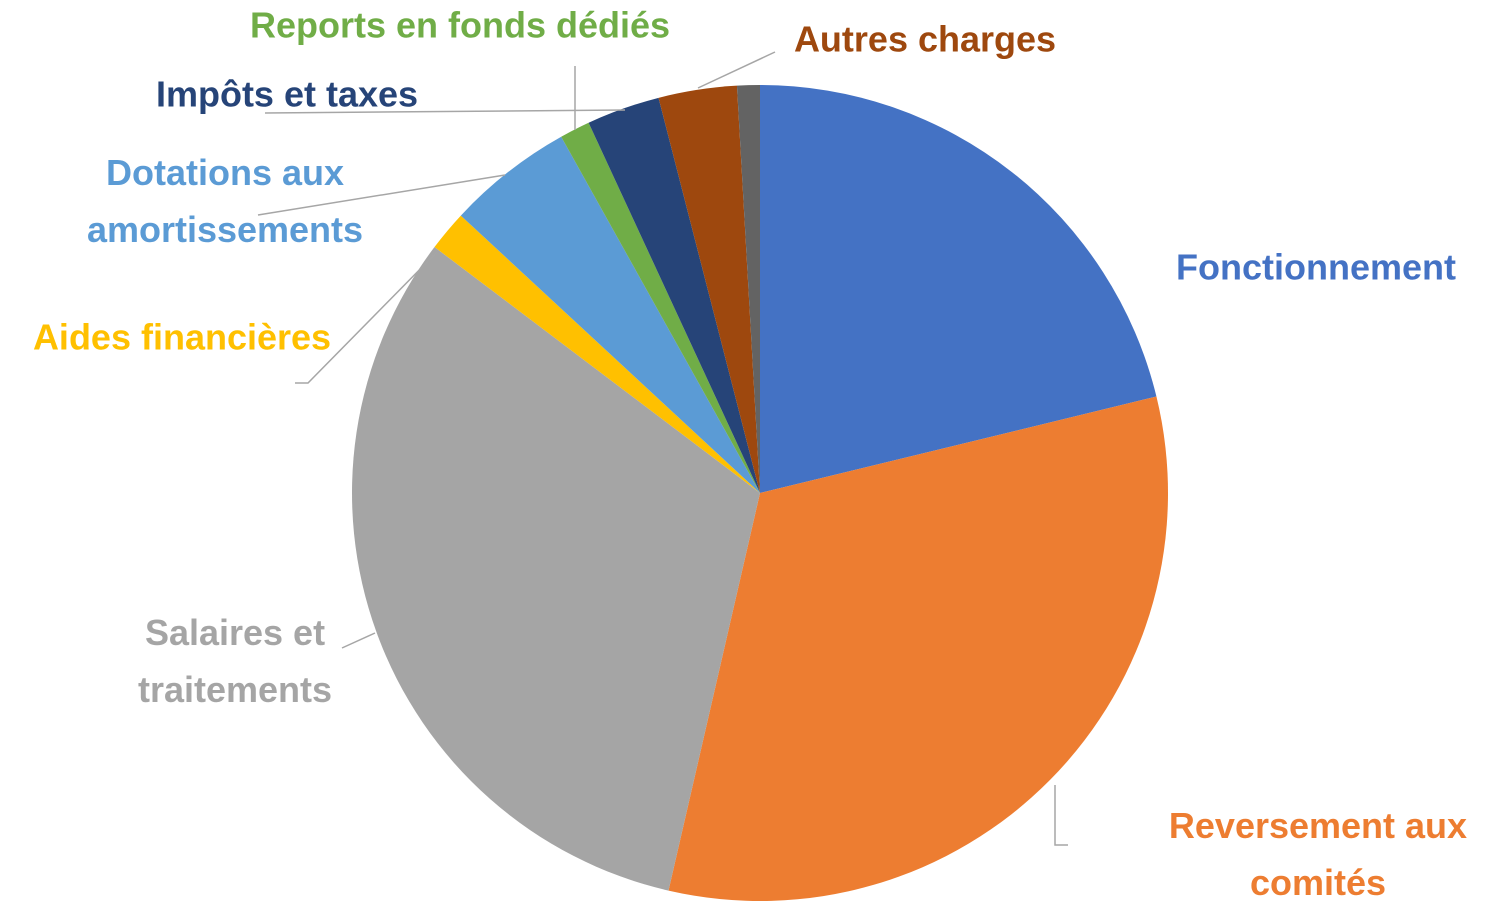  I want to click on slice-label: Salaires et traitements, so click(235, 661).